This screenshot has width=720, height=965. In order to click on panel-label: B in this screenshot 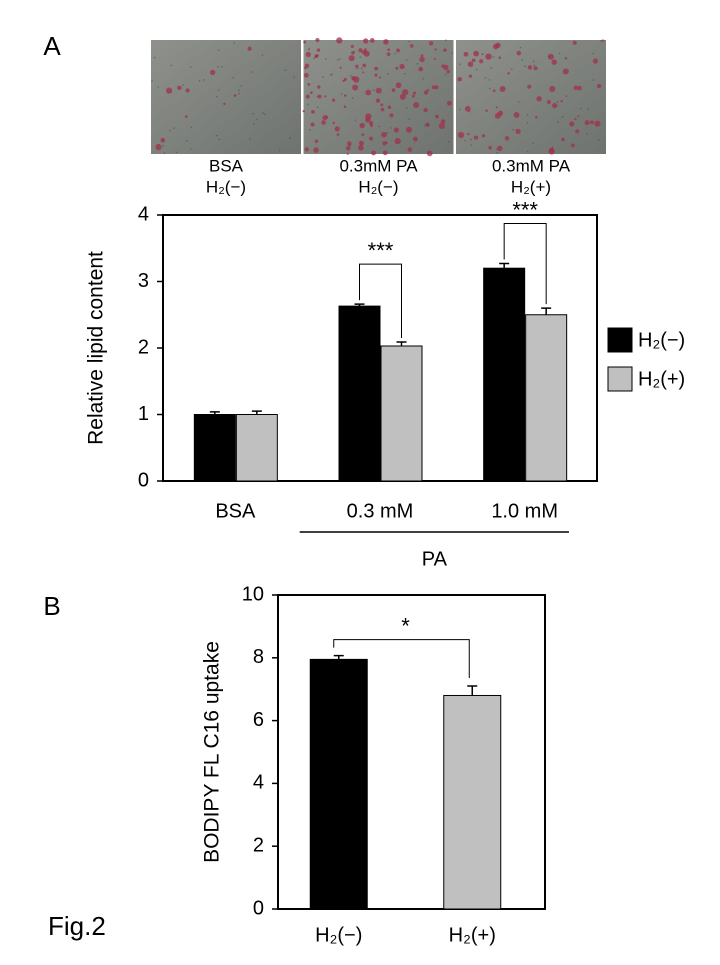, I will do `click(51, 606)`.